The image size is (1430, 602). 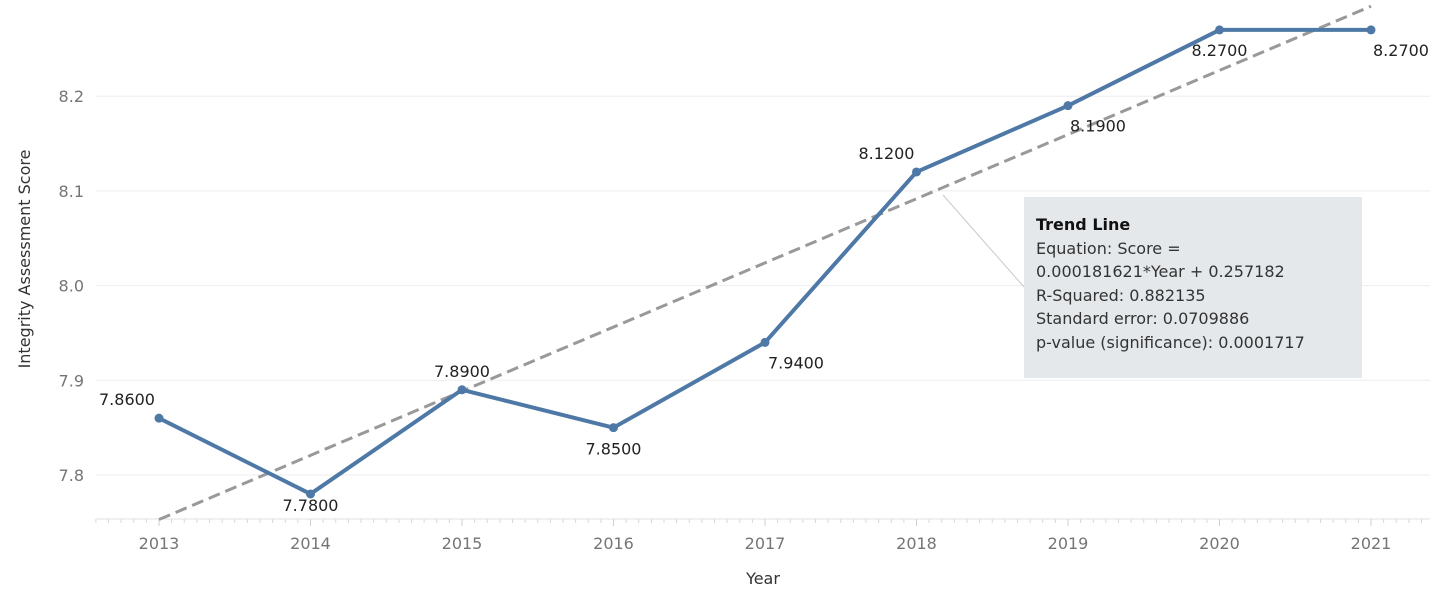 I want to click on y-tick-label: 8.0, so click(x=71, y=286).